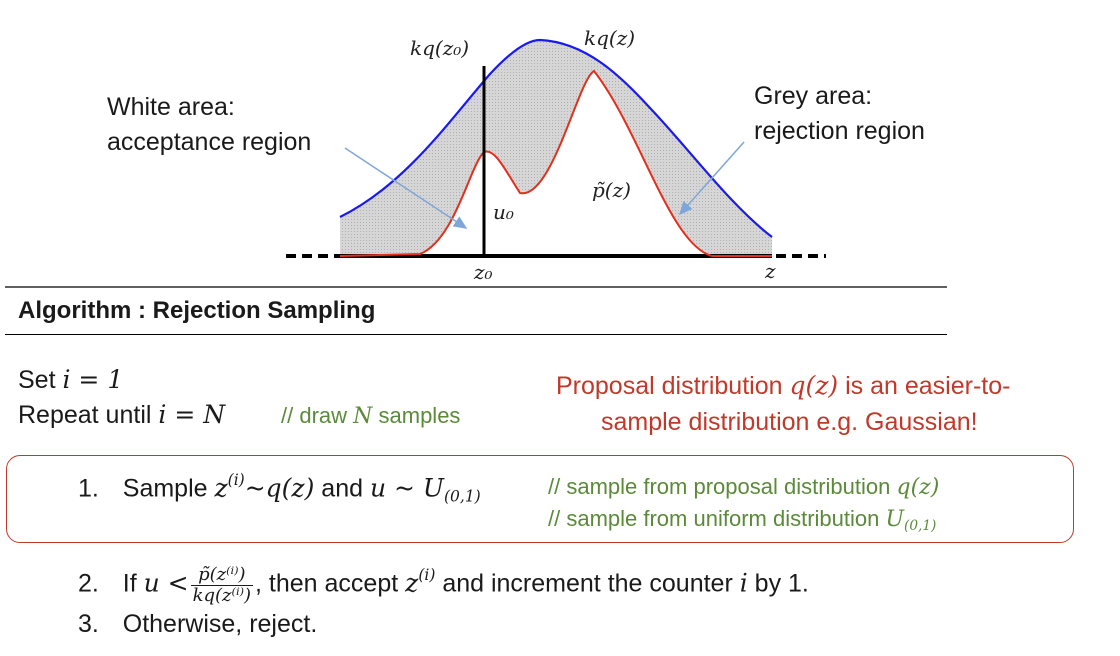  Describe the element at coordinates (540, 499) in the screenshot. I see `step1-box` at that location.